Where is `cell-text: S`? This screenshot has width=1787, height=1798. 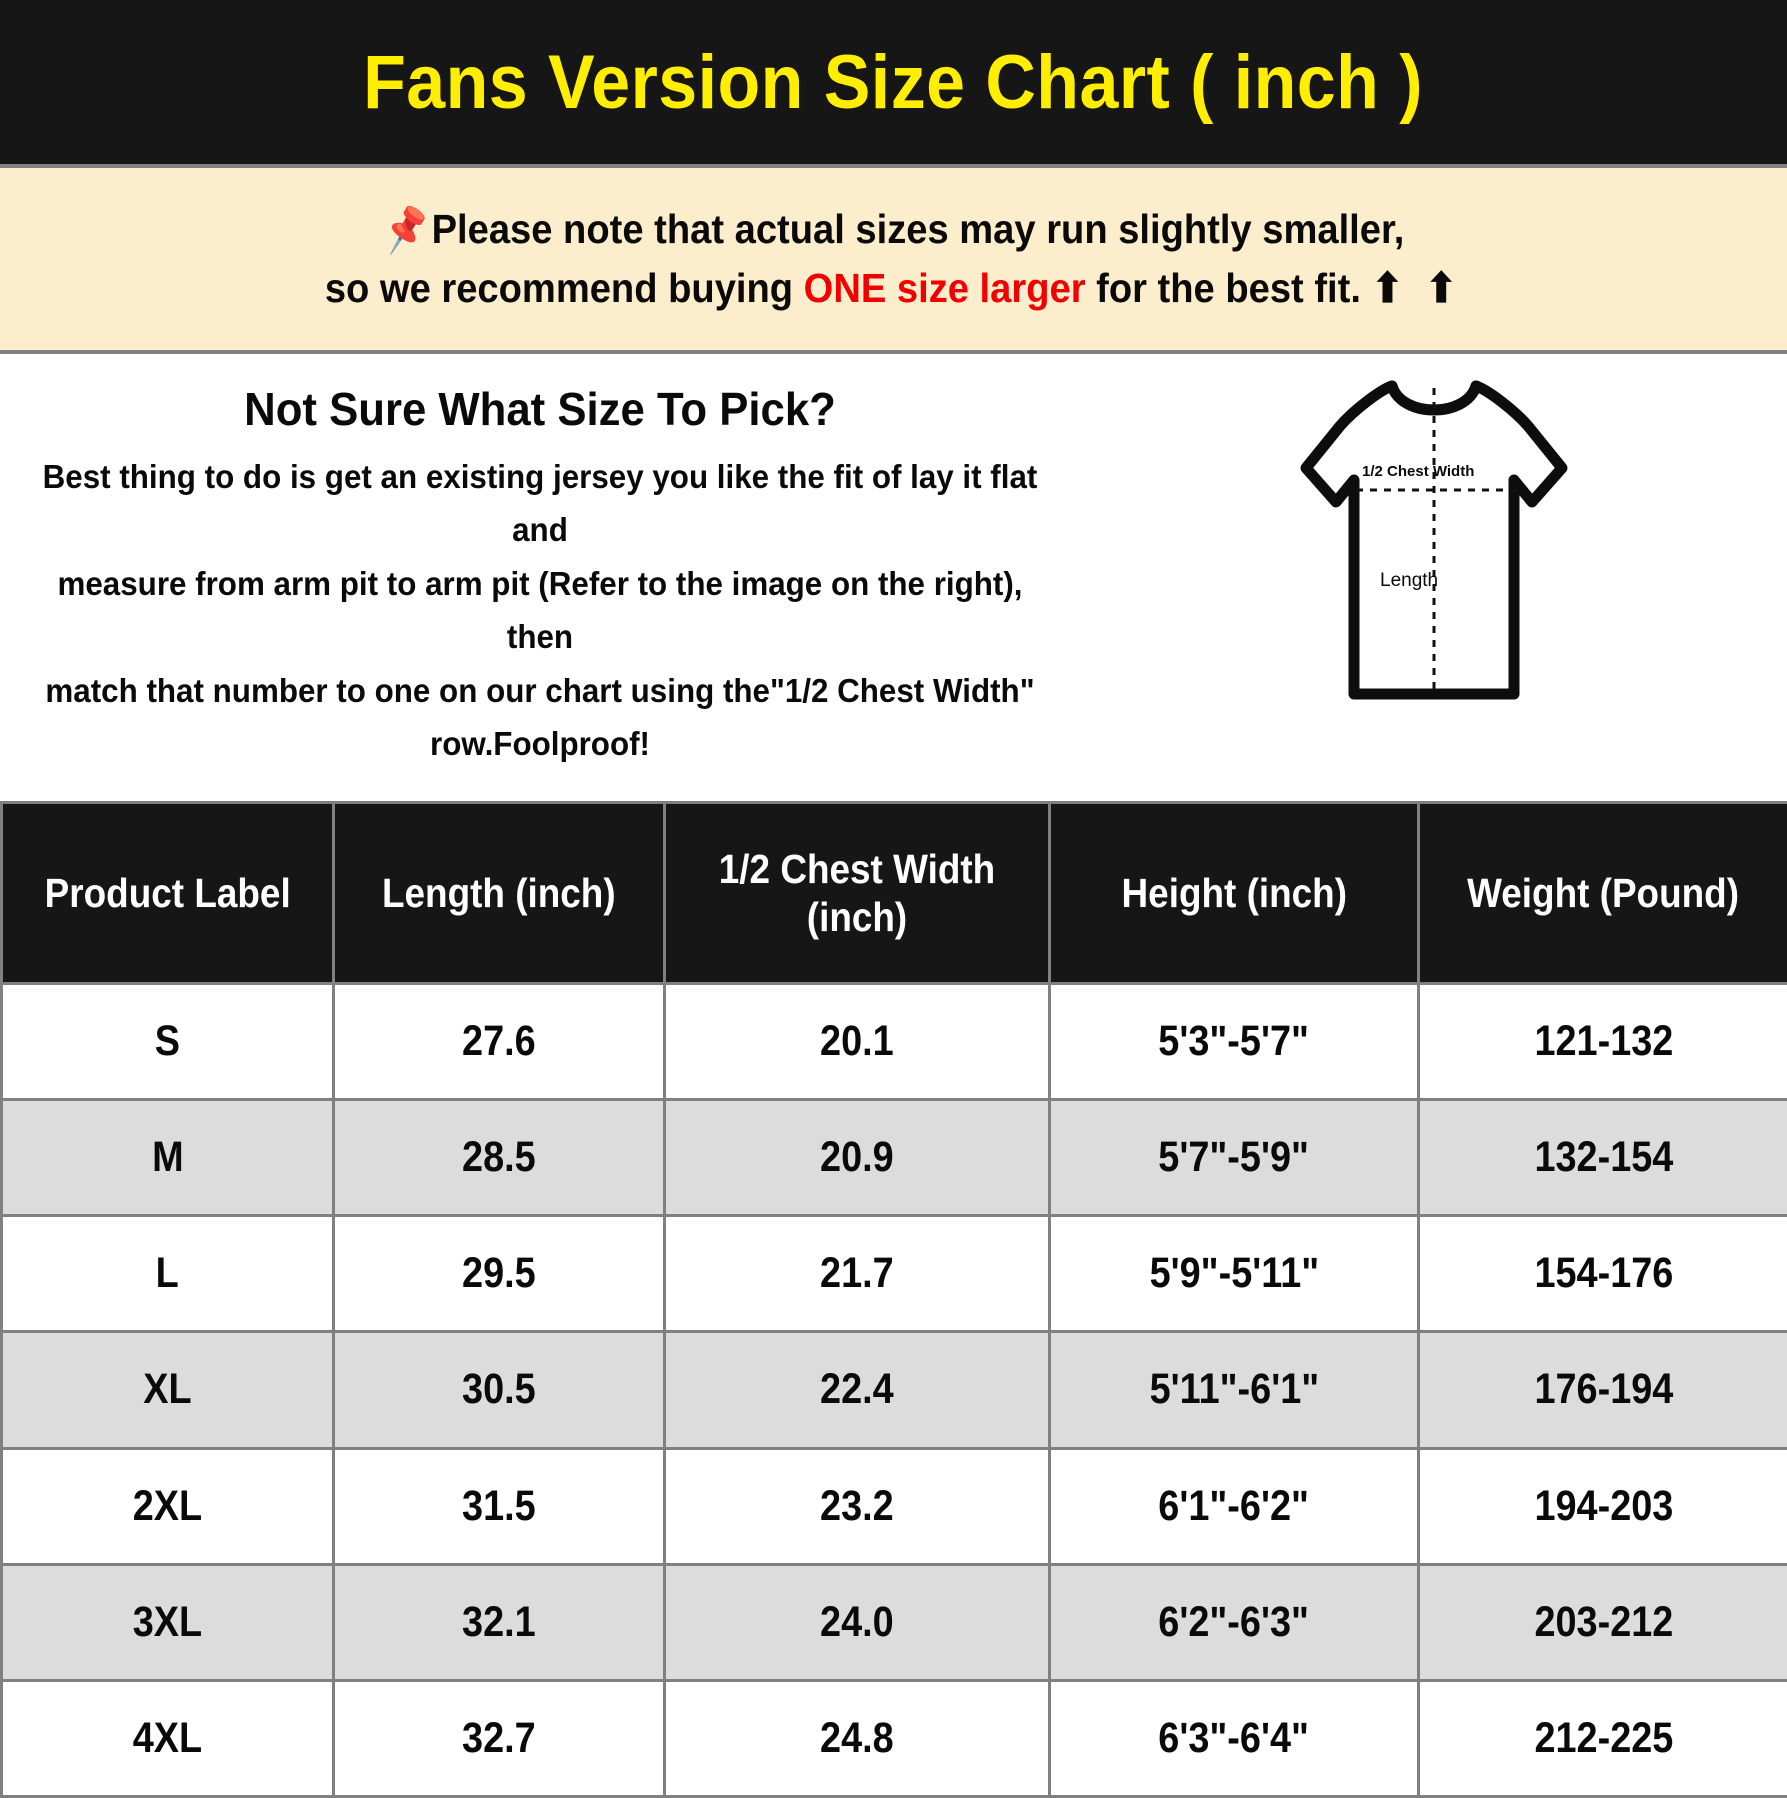 cell-text: S is located at coordinates (167, 1041).